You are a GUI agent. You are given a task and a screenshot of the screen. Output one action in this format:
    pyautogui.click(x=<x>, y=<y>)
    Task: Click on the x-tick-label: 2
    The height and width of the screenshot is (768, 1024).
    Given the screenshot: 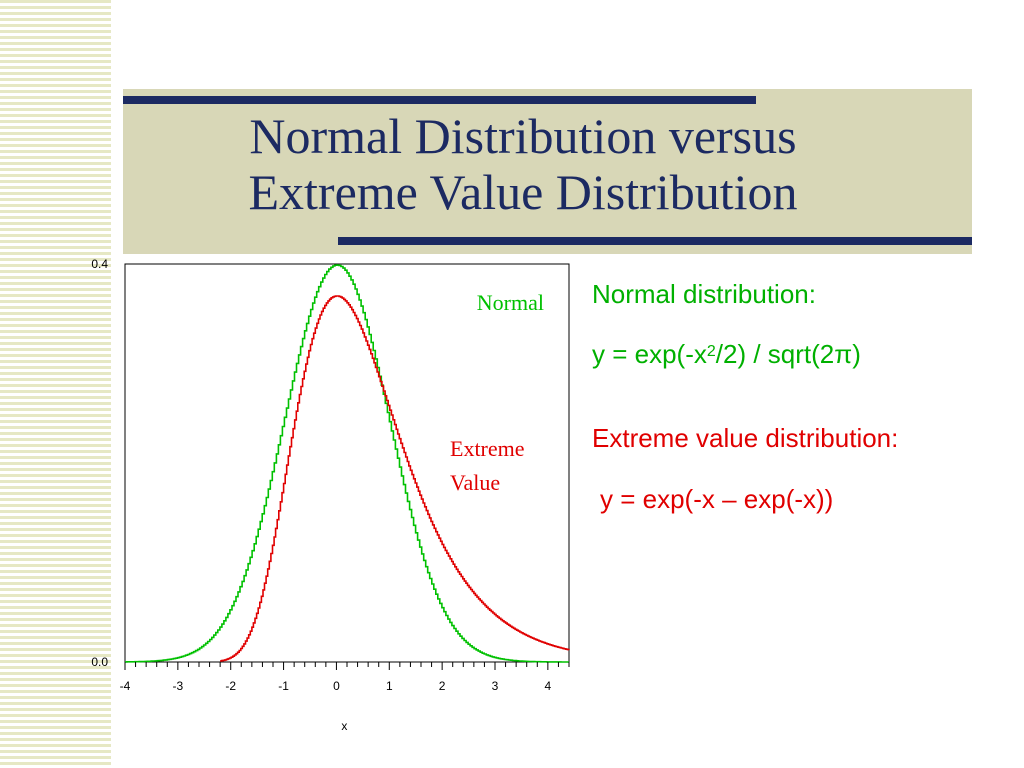 What is the action you would take?
    pyautogui.click(x=442, y=686)
    